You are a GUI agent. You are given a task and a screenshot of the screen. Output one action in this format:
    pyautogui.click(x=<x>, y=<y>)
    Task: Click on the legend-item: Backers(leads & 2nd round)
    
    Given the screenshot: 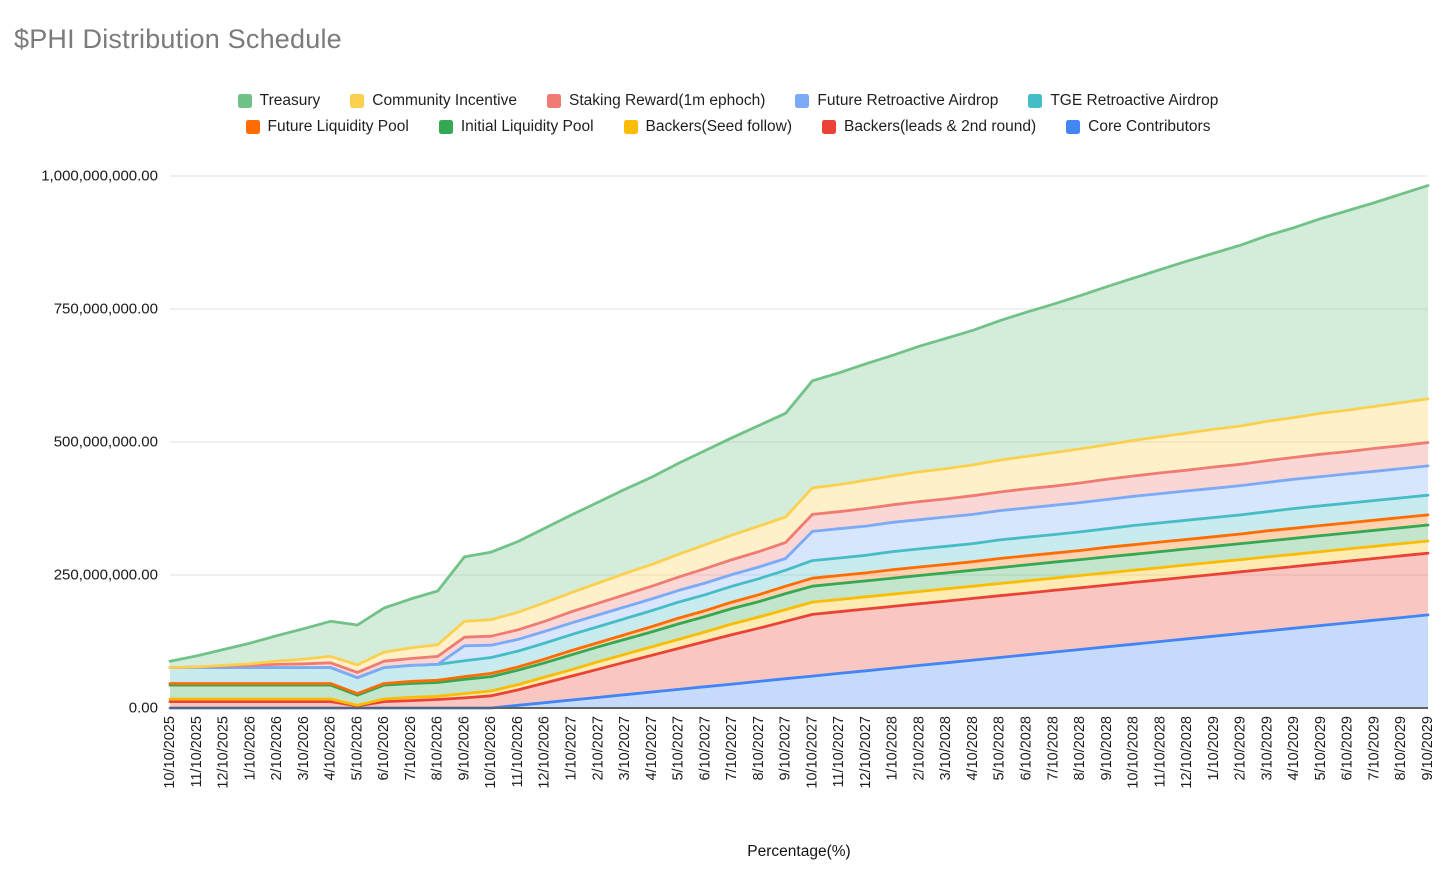 What is the action you would take?
    pyautogui.click(x=929, y=127)
    